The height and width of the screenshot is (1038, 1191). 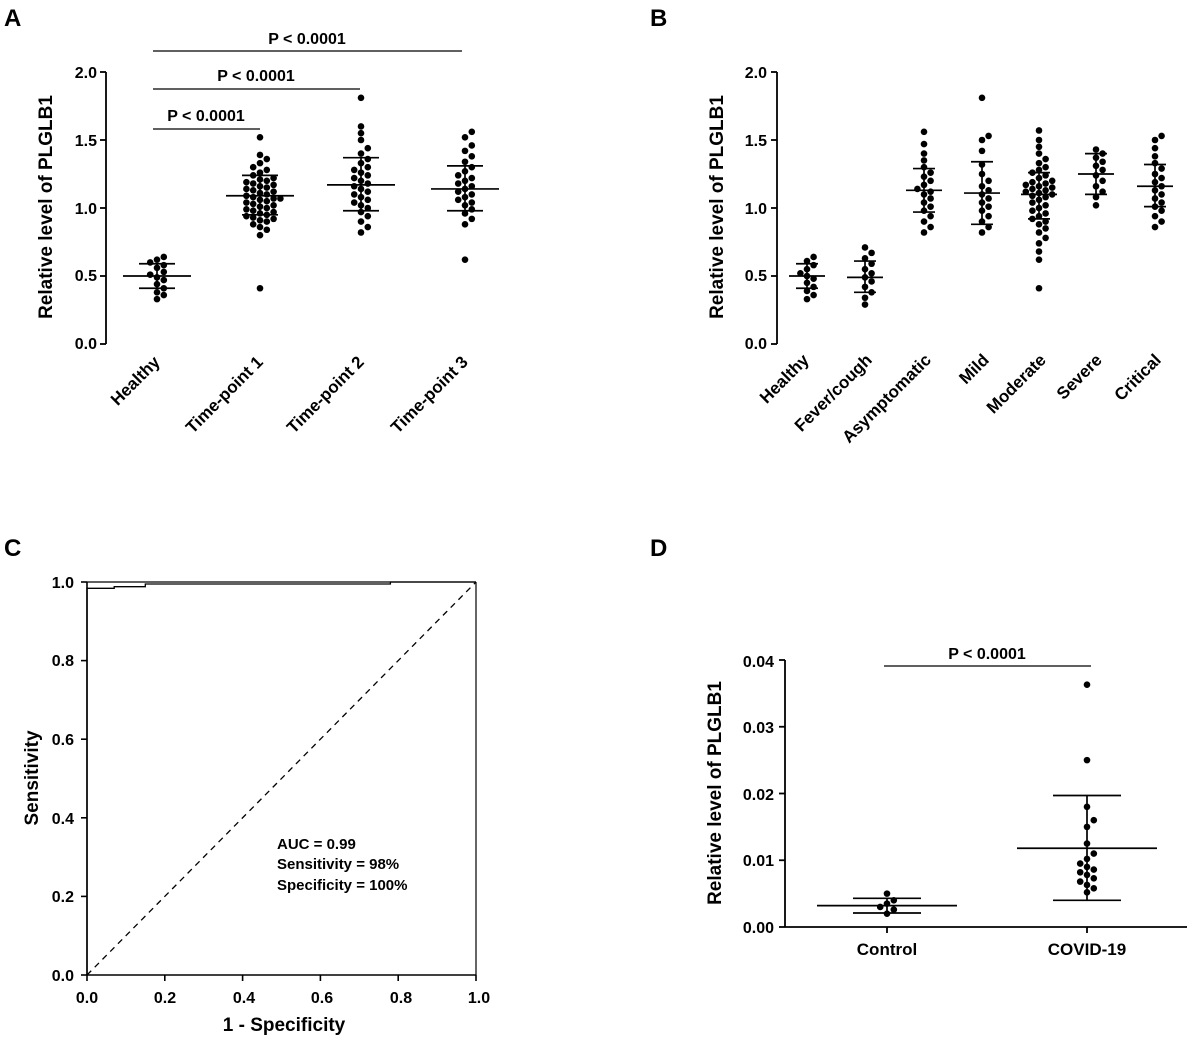 I want to click on y-tick-labels: 0.00 0.01 0.02 0.03 0.04, so click(x=758, y=795).